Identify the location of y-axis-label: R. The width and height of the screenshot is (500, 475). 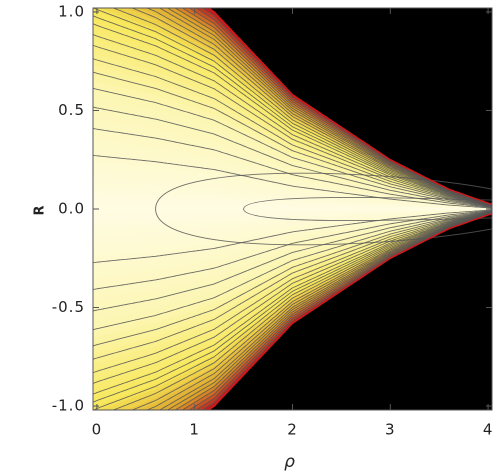
(40, 209).